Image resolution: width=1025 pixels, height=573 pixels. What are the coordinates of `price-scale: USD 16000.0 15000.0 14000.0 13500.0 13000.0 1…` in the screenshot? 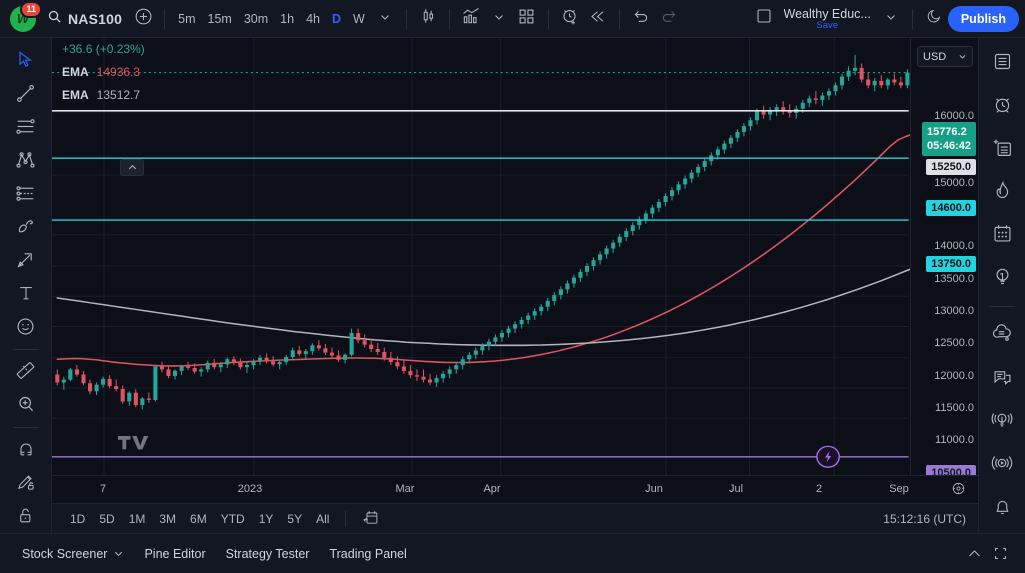 It's located at (944, 256).